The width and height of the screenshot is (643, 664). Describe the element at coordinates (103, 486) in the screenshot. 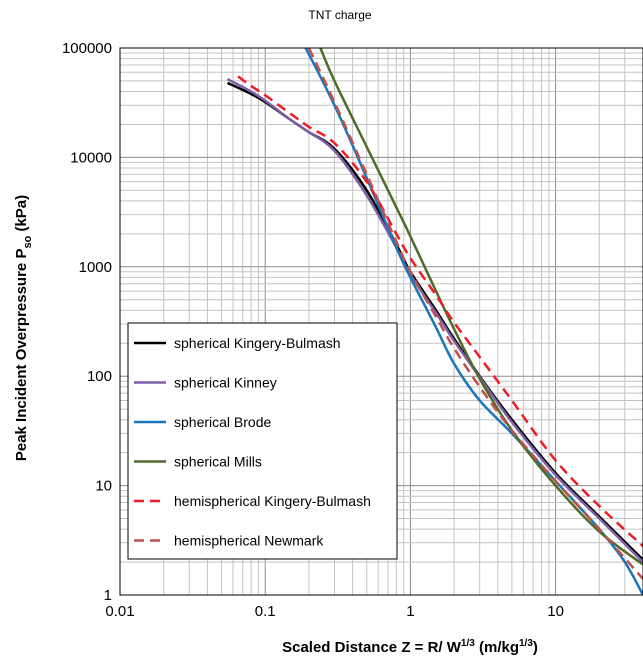

I see `y-tick-label: 10` at that location.